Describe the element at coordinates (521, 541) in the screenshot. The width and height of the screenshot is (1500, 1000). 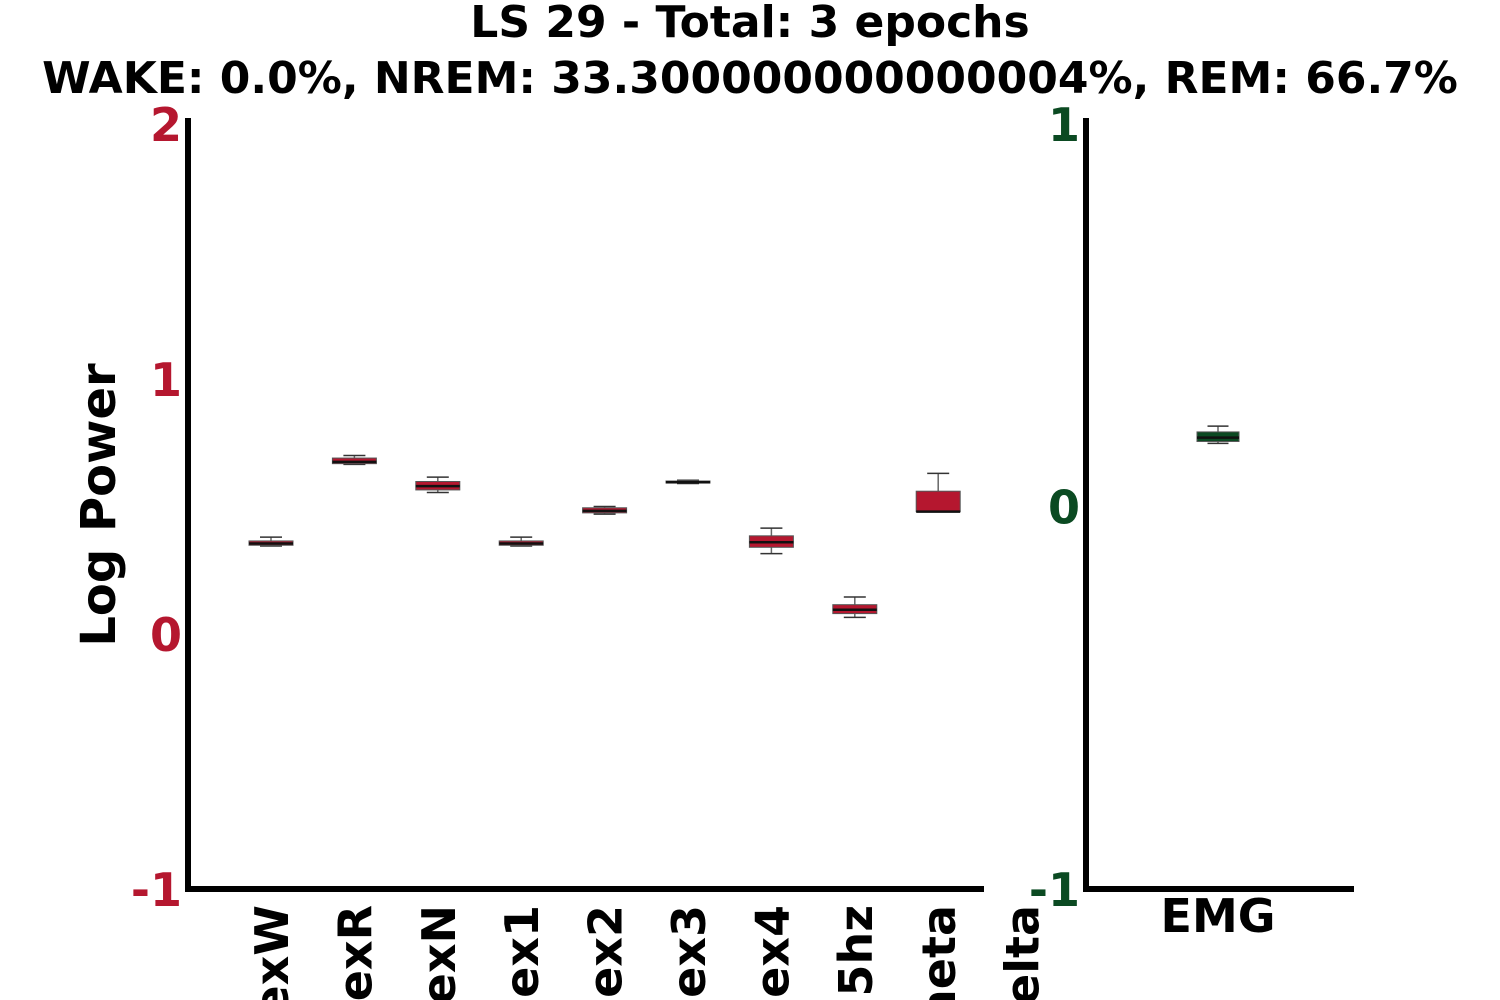
I see `main-box-ex1` at that location.